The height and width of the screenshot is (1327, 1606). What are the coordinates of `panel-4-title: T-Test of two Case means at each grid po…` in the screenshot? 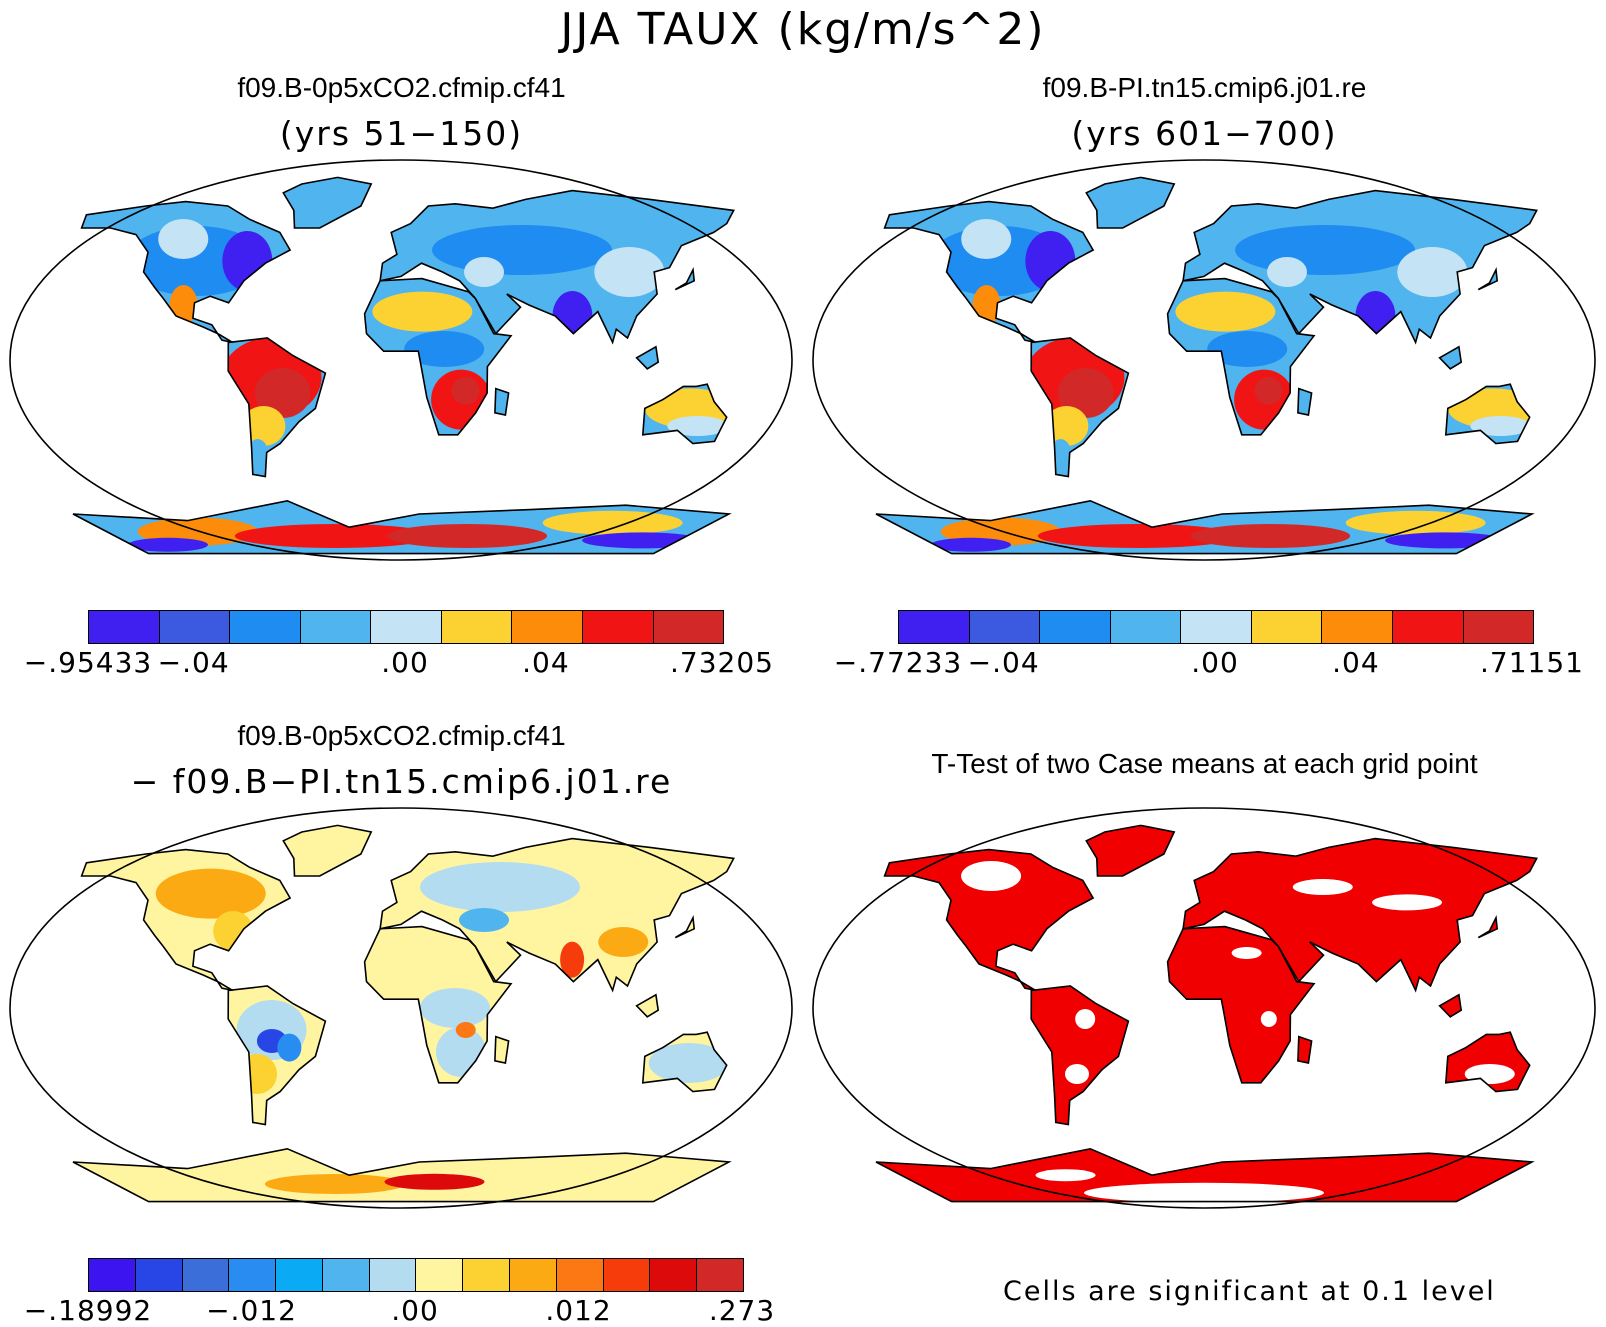 It's located at (1204, 763).